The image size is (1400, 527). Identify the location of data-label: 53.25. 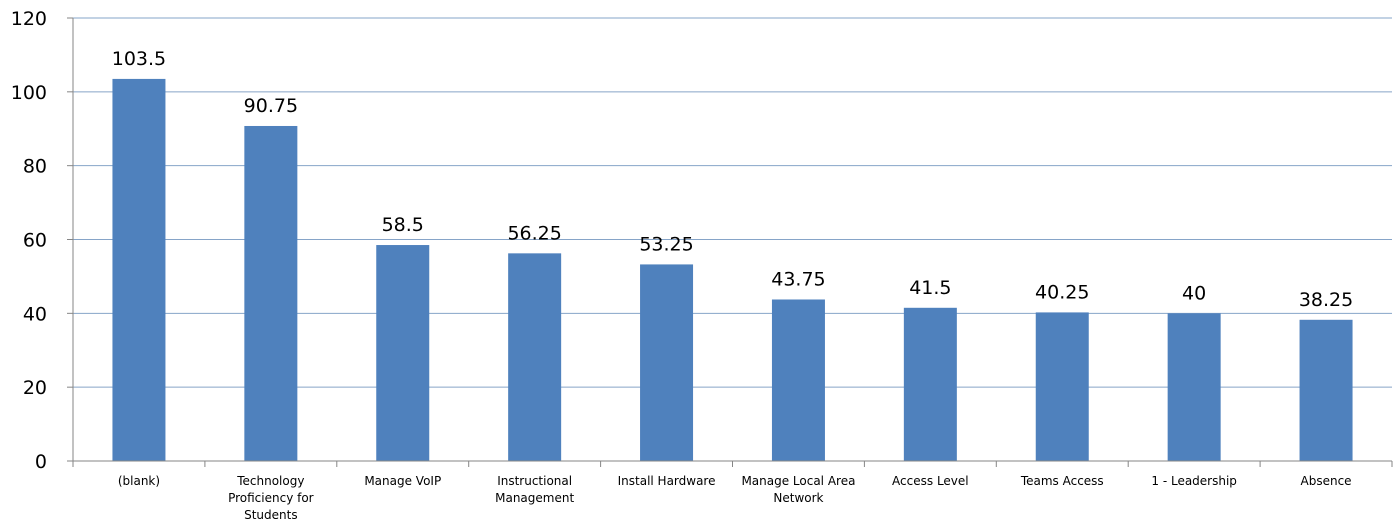
(666, 244).